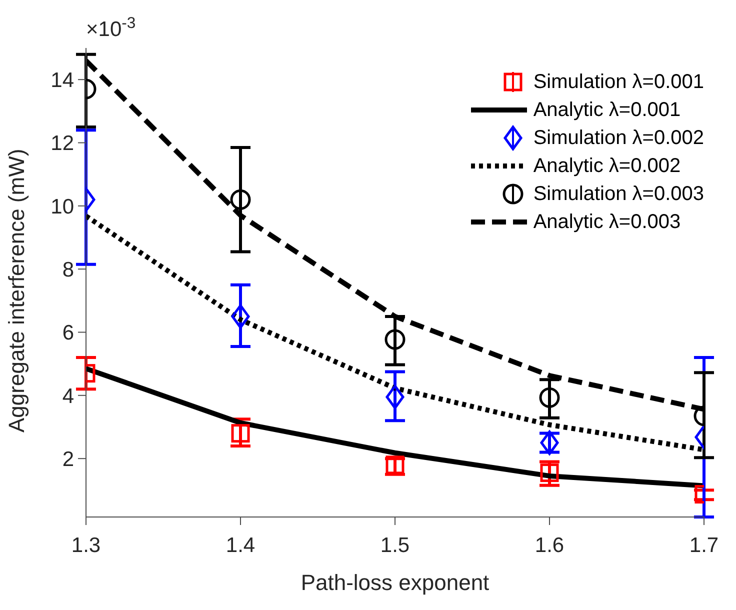  Describe the element at coordinates (68, 396) in the screenshot. I see `y-tick-label: 4` at that location.